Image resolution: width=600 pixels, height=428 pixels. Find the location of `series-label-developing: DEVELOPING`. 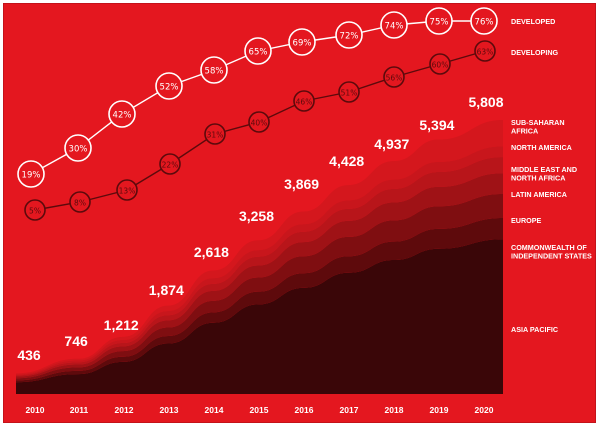

series-label-developing: DEVELOPING is located at coordinates (535, 52).